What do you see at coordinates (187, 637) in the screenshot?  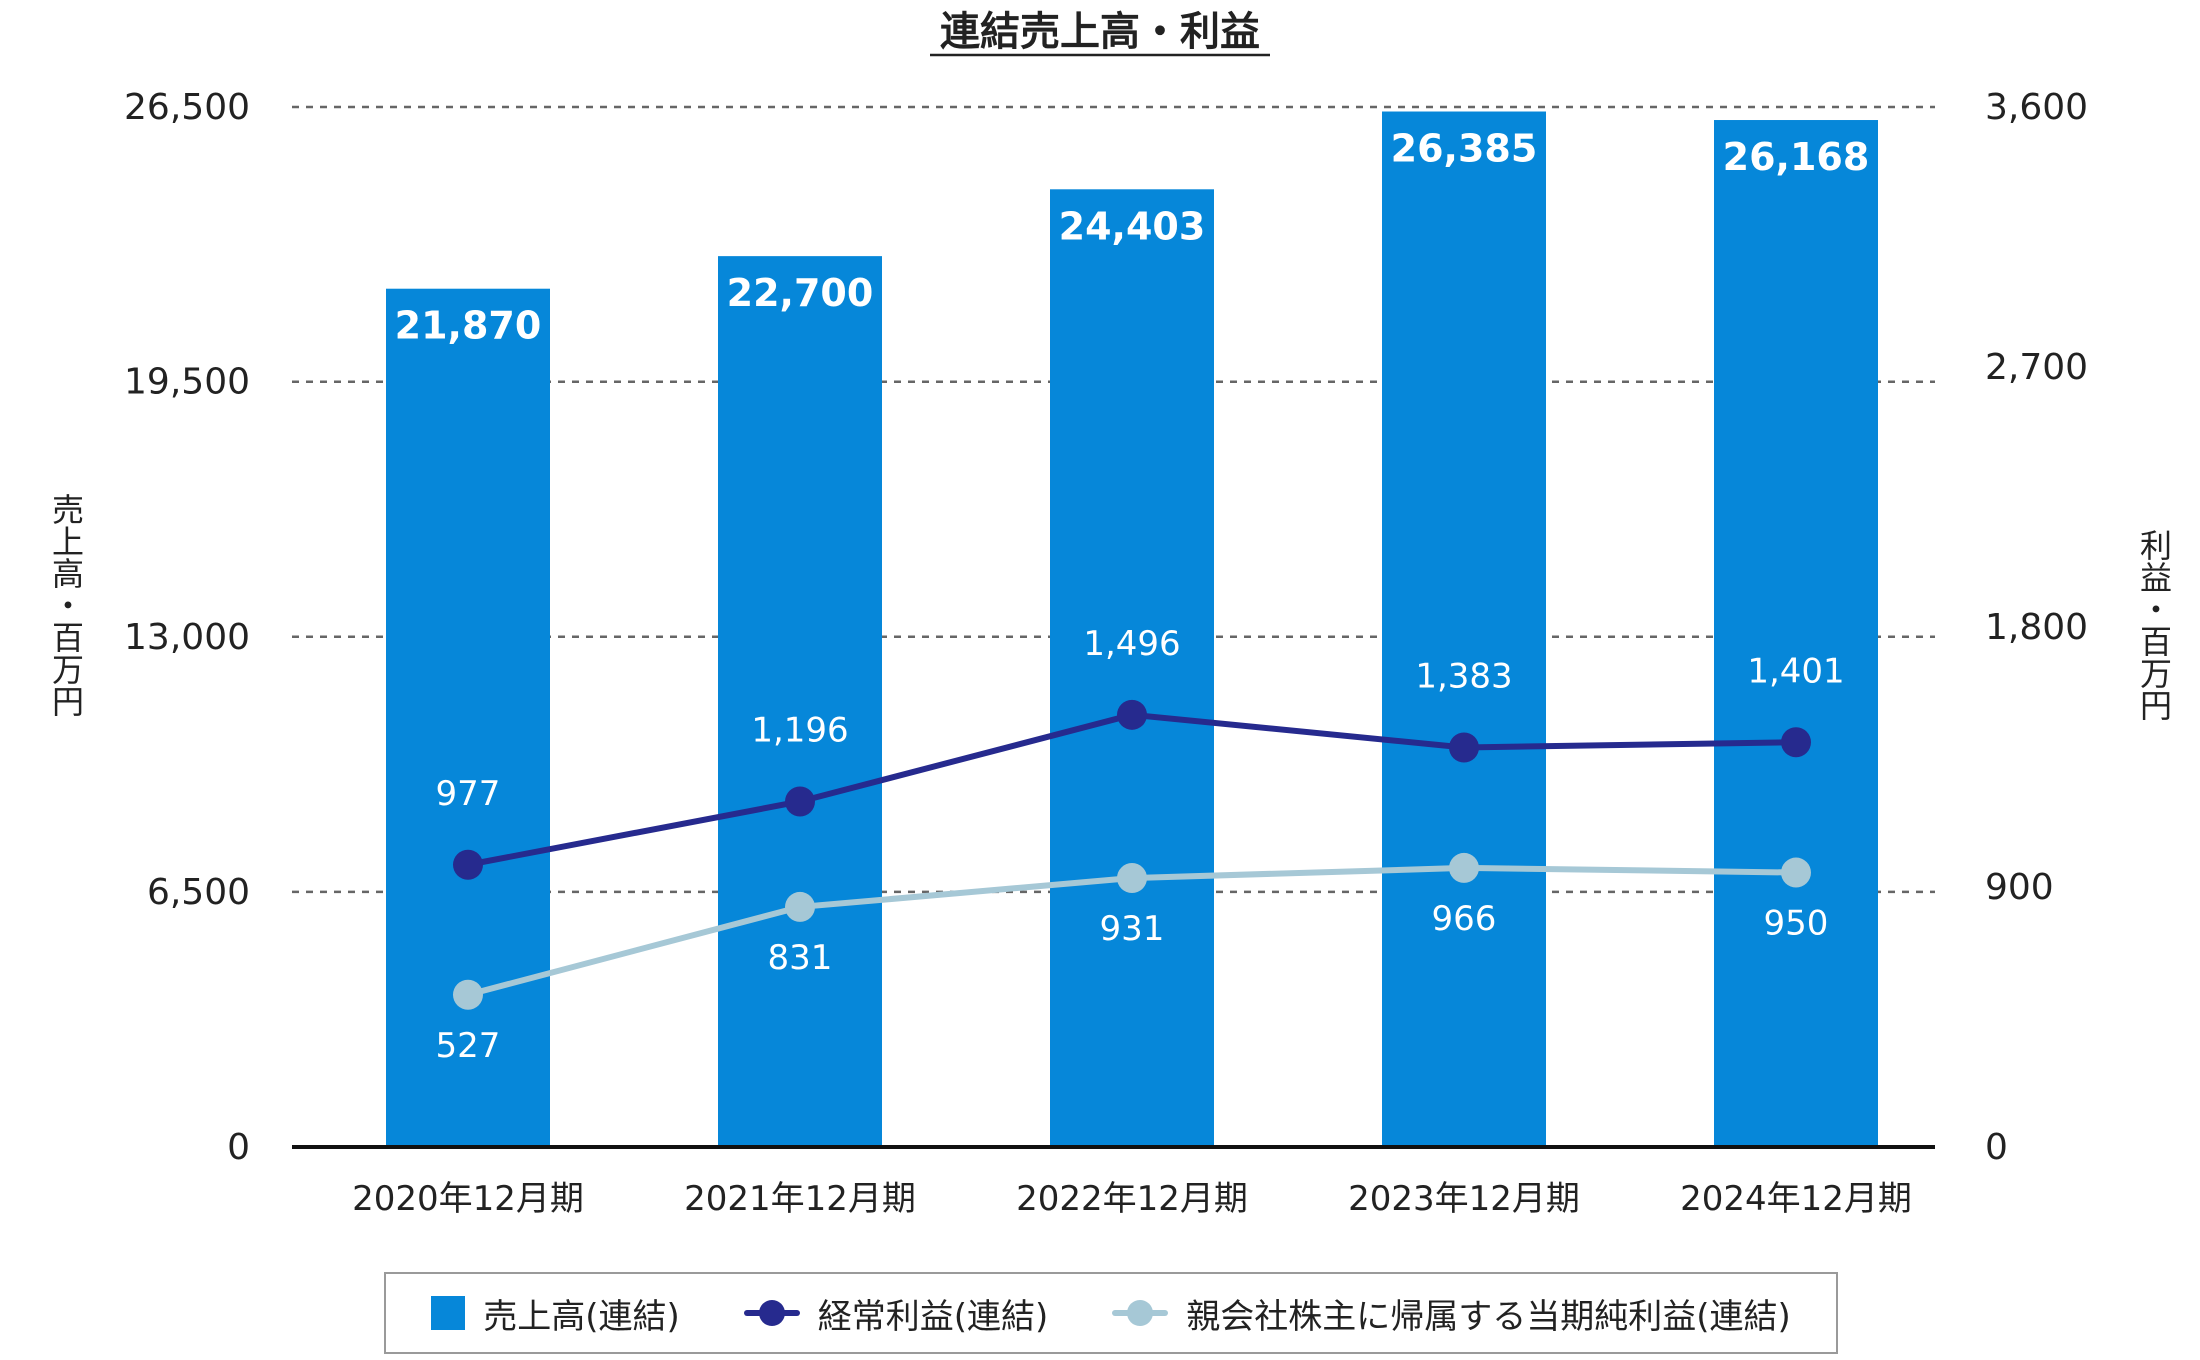 I see `left-tick-label: 13,000` at bounding box center [187, 637].